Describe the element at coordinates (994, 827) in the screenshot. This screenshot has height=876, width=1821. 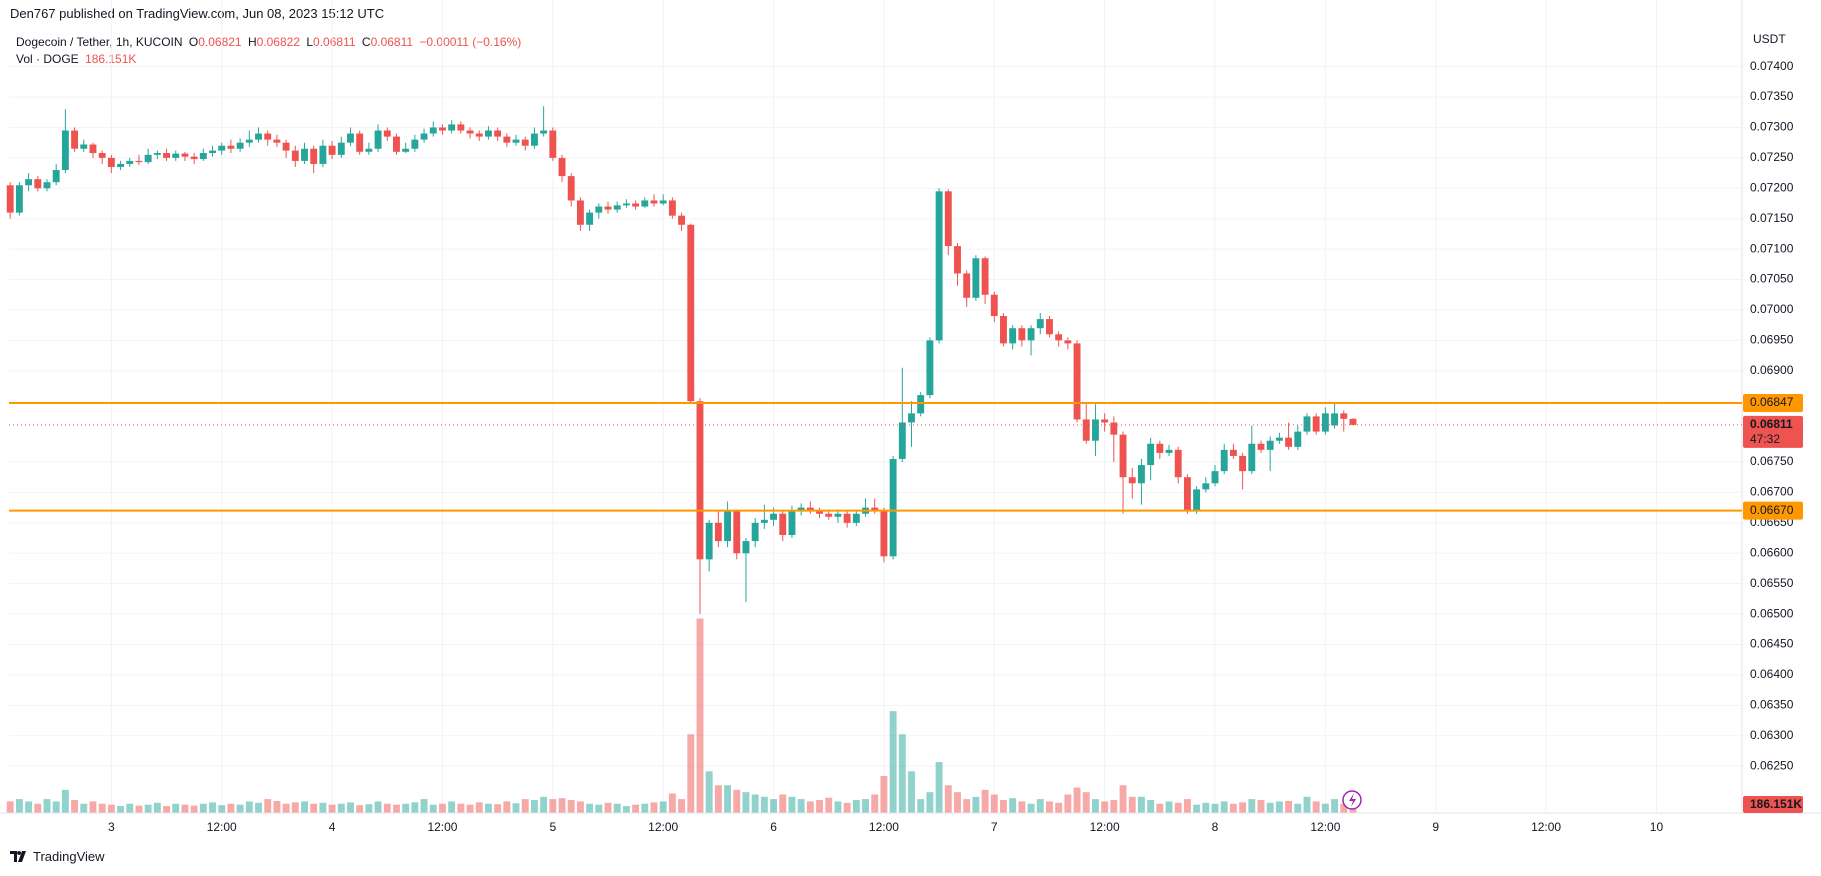
I see `x-tick-label: 7` at that location.